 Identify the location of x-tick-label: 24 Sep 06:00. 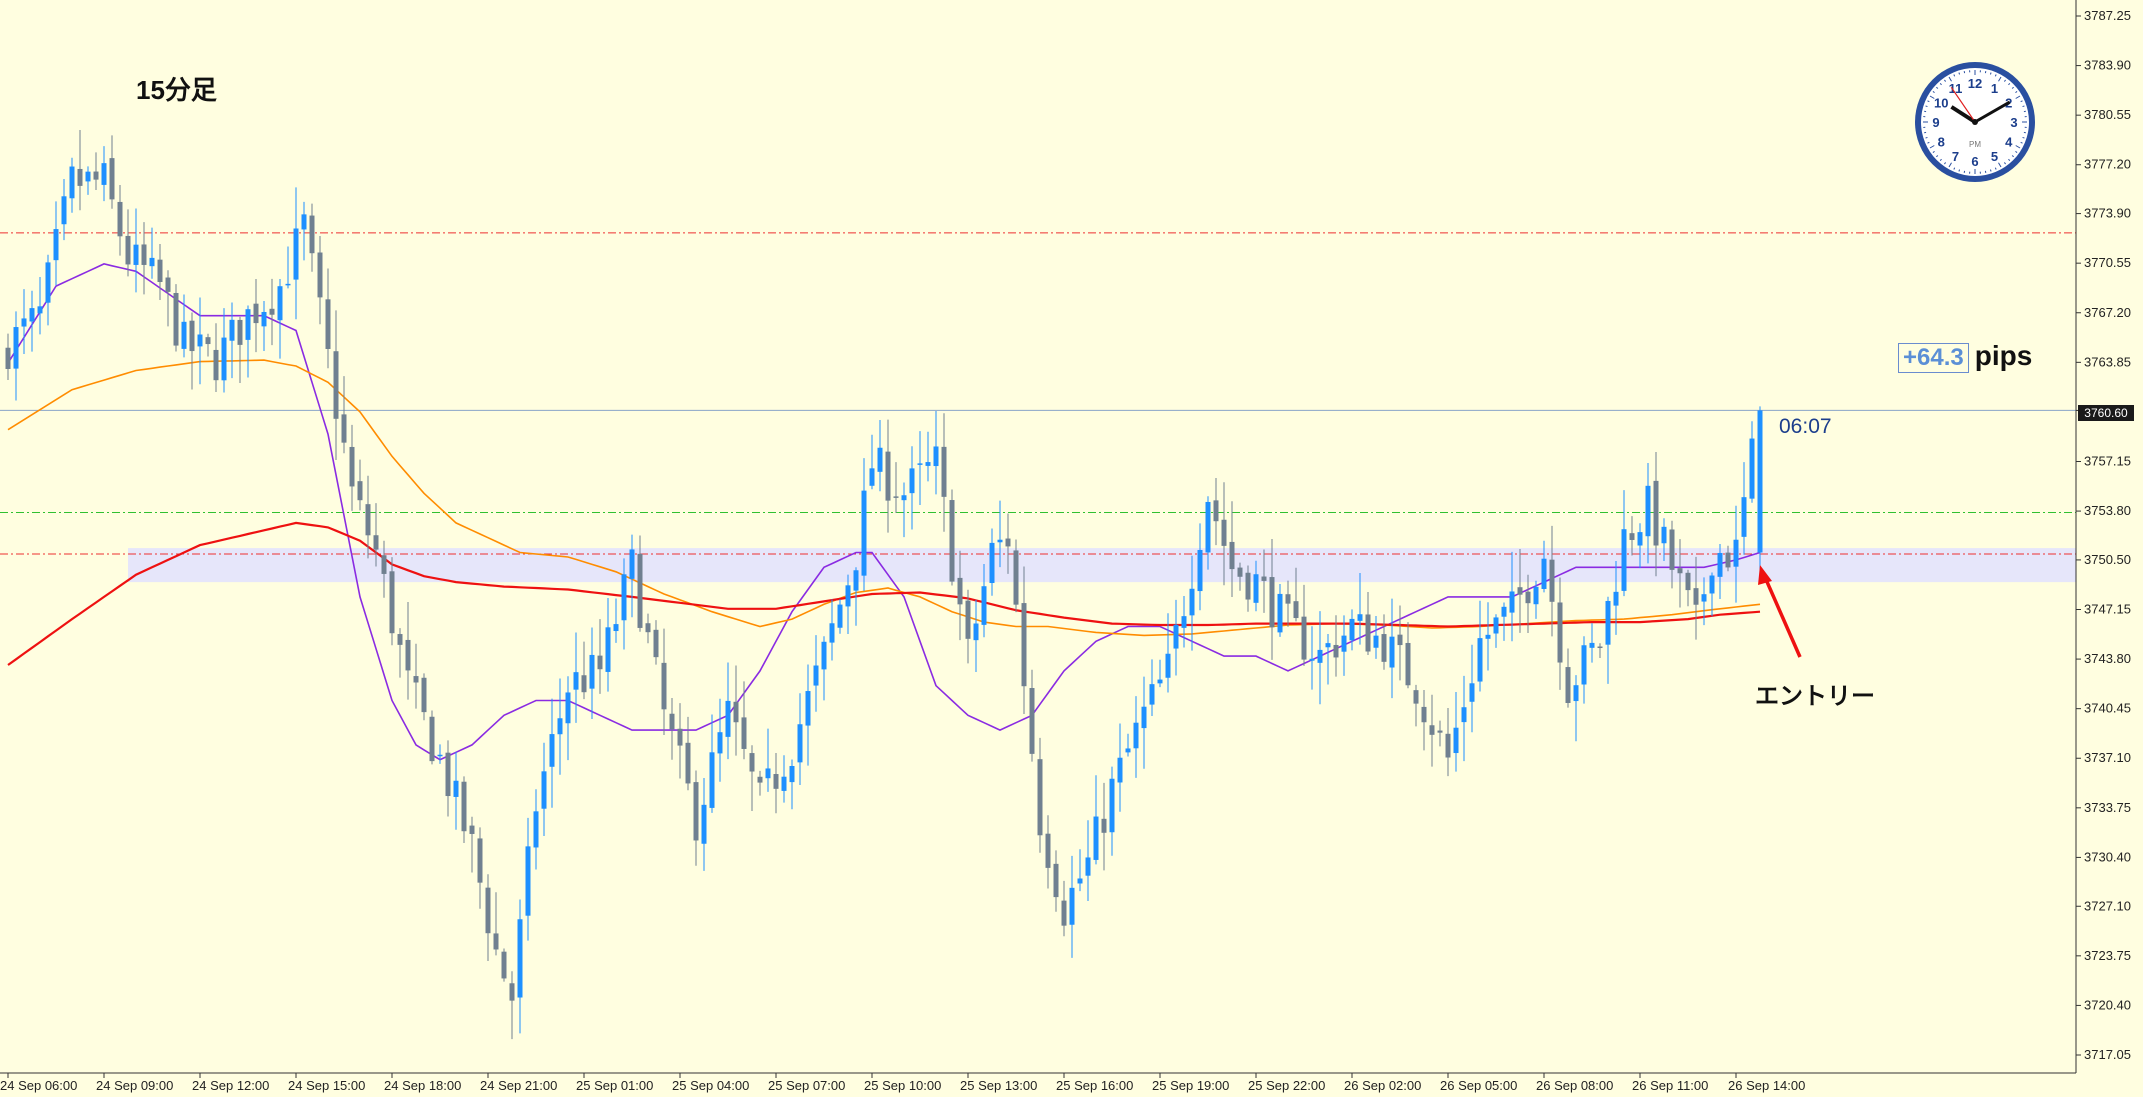
(38, 1085).